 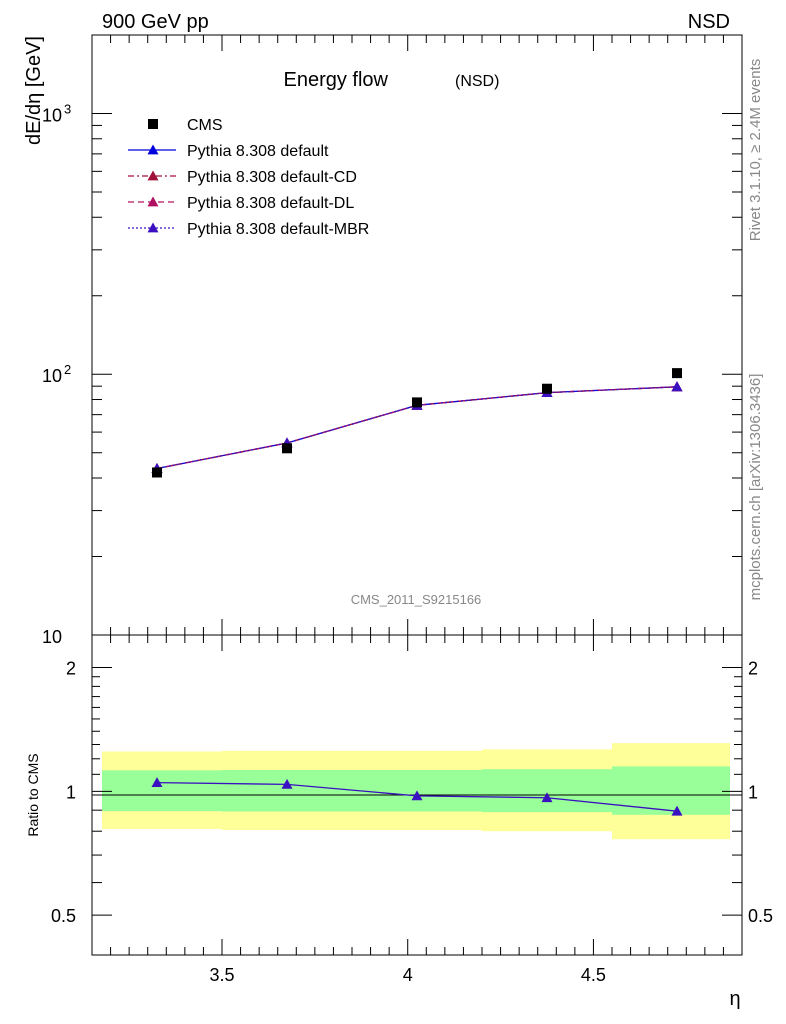 I want to click on legend-label: Pythia 8.308 default, so click(x=258, y=151).